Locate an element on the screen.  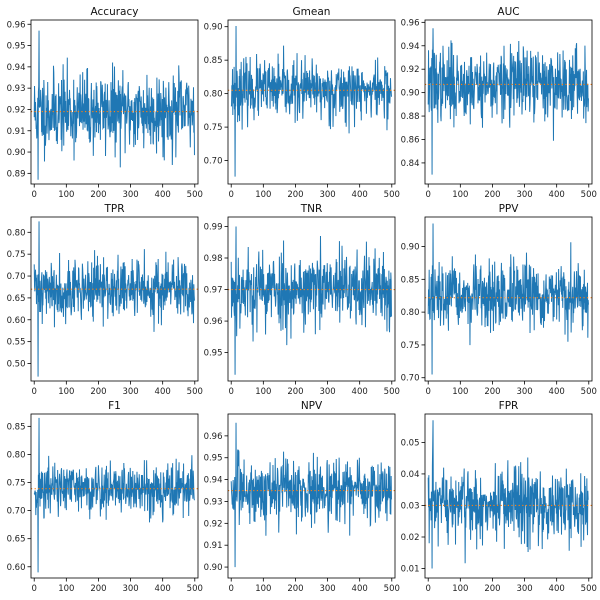
x-tick-label-f1: 0 is located at coordinates (34, 589).